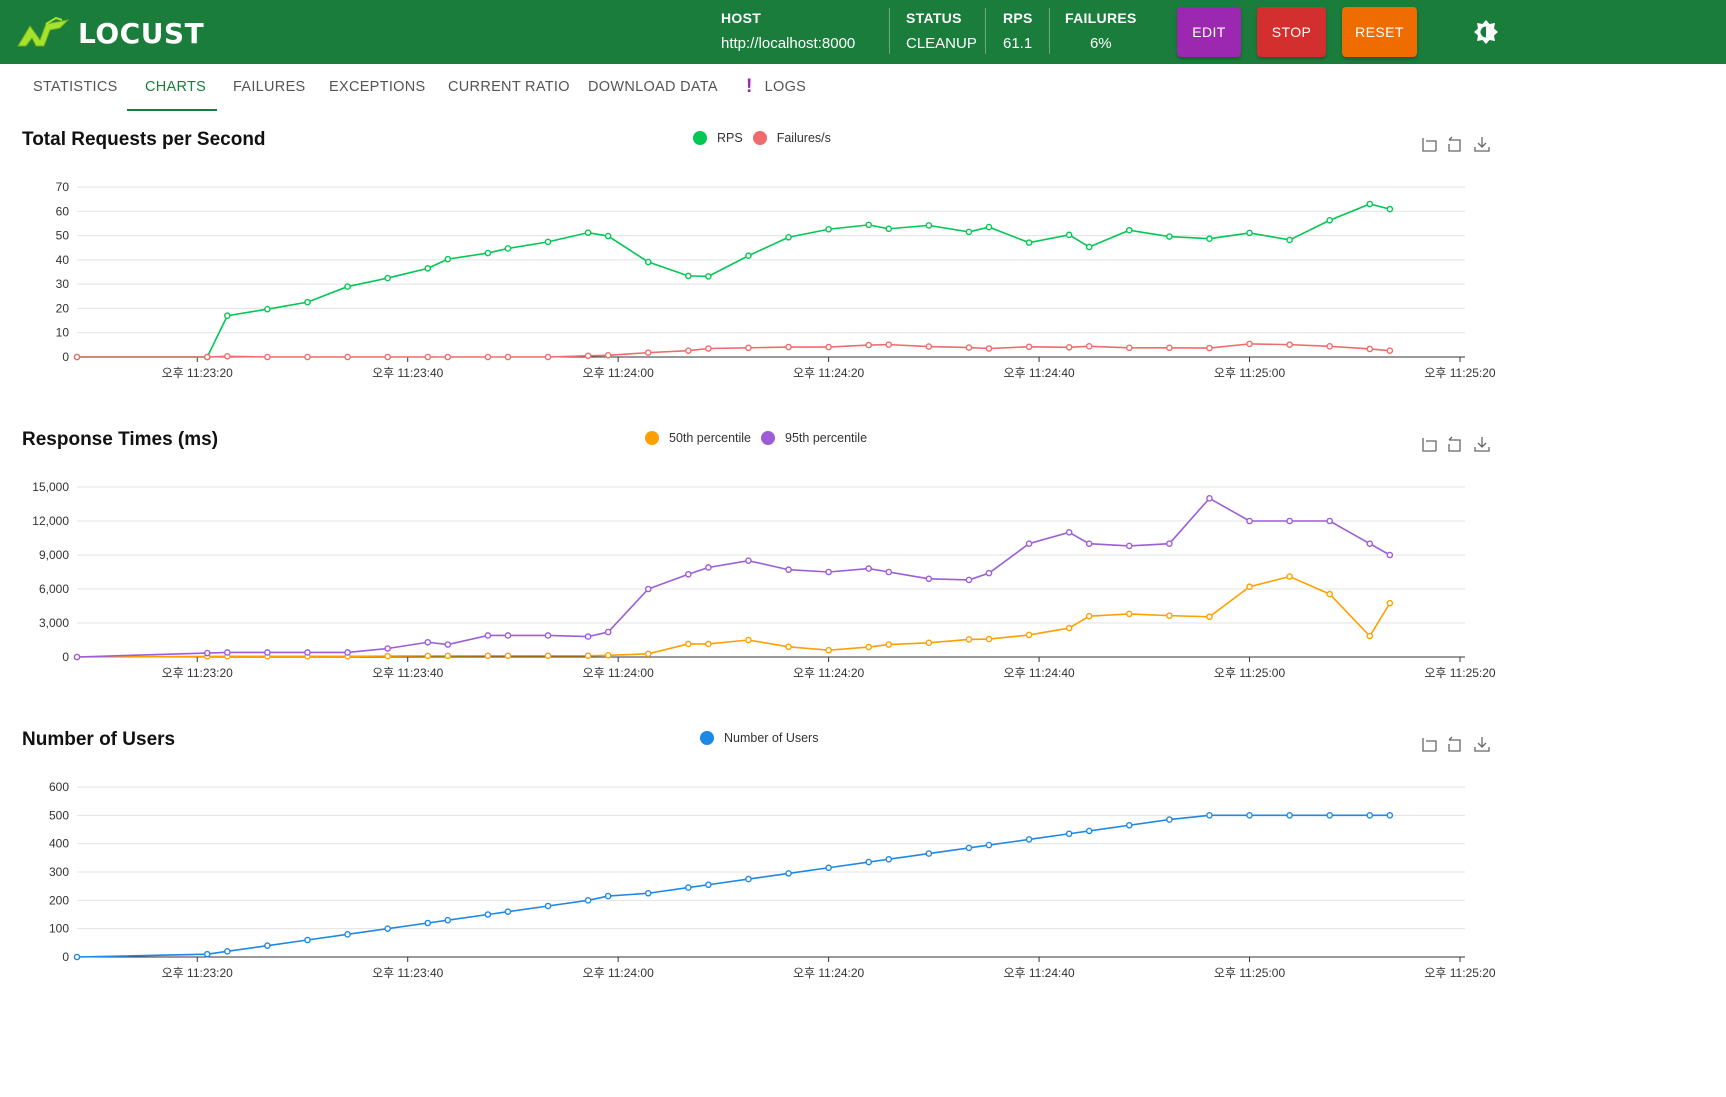  Describe the element at coordinates (176, 87) in the screenshot. I see `tab-charts: CHARTS` at that location.